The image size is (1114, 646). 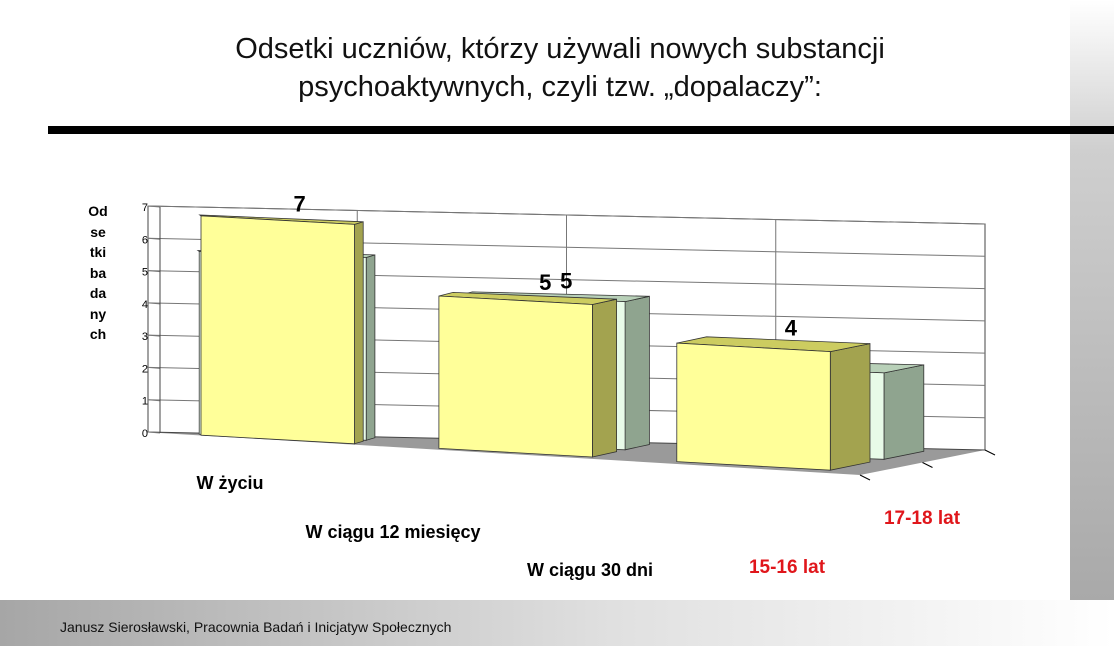 I want to click on right-gradient-band, so click(x=1092, y=300).